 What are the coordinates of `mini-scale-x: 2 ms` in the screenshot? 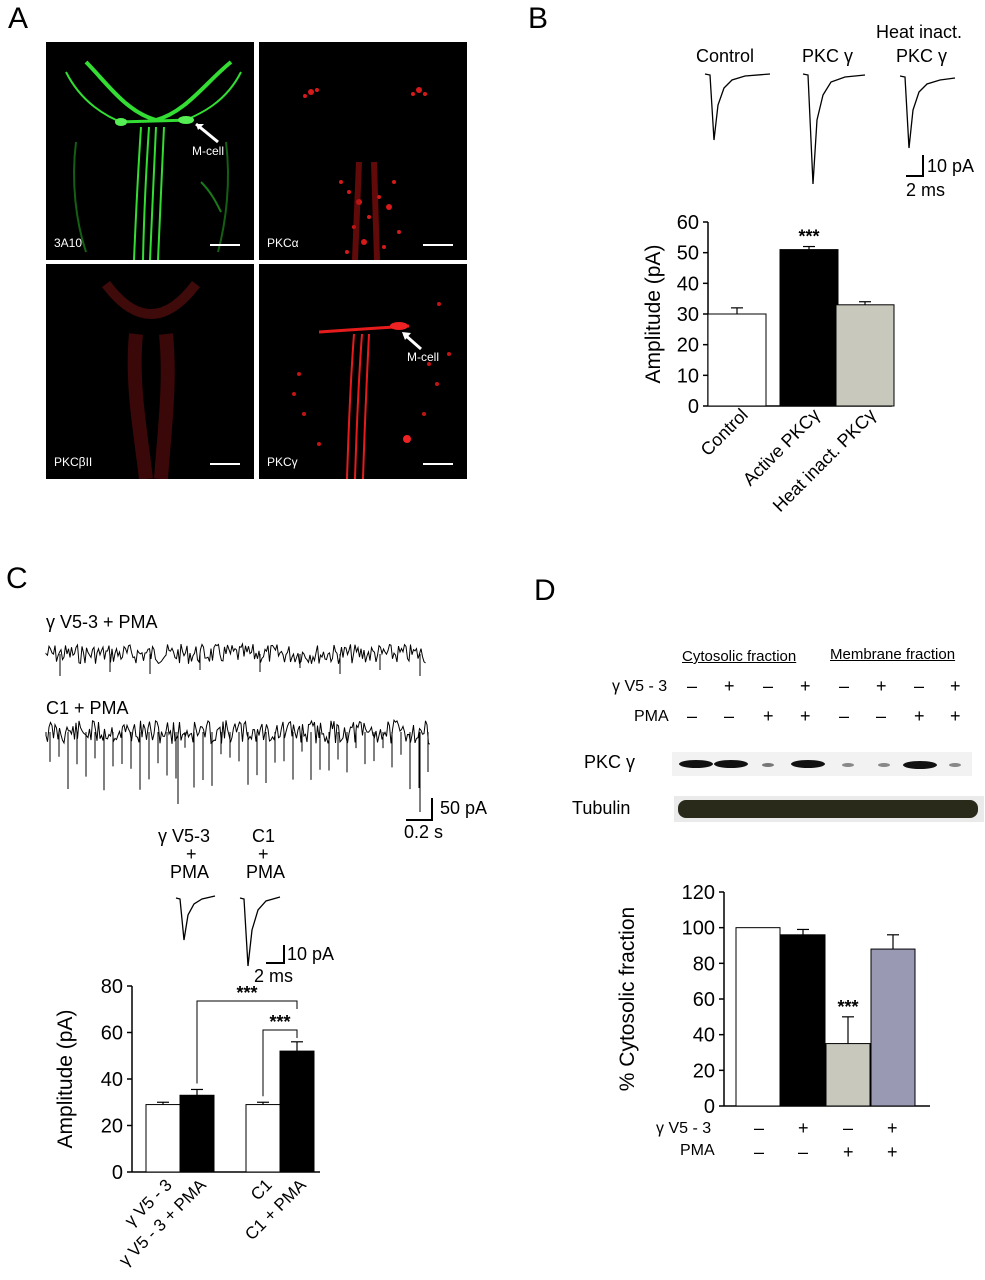 It's located at (274, 976).